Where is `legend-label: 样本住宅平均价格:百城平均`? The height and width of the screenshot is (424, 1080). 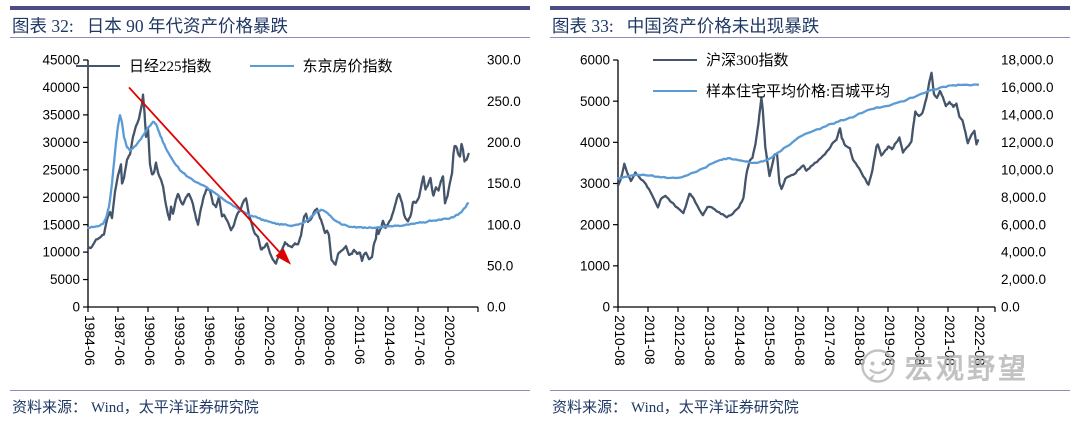
legend-label: 样本住宅平均价格:百城平均 is located at coordinates (798, 92).